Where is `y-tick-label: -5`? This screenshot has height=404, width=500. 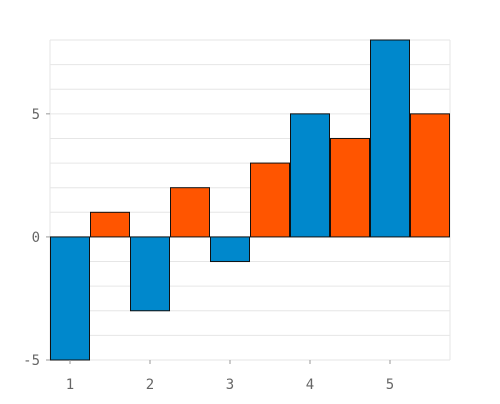 y-tick-label: -5 is located at coordinates (31, 361).